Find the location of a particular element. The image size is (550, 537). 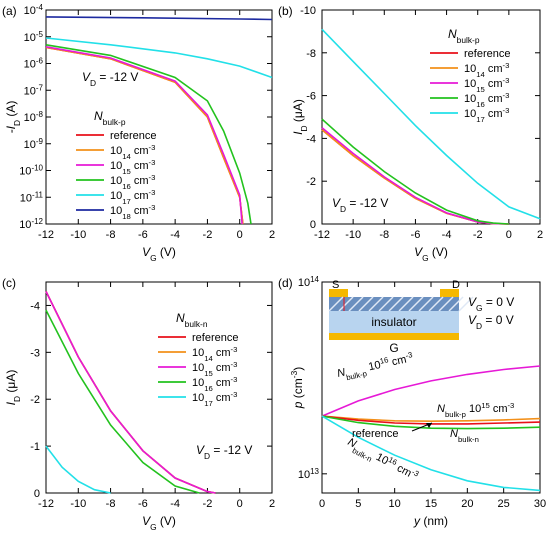

y-tick-label: -10 is located at coordinates (308, 11).